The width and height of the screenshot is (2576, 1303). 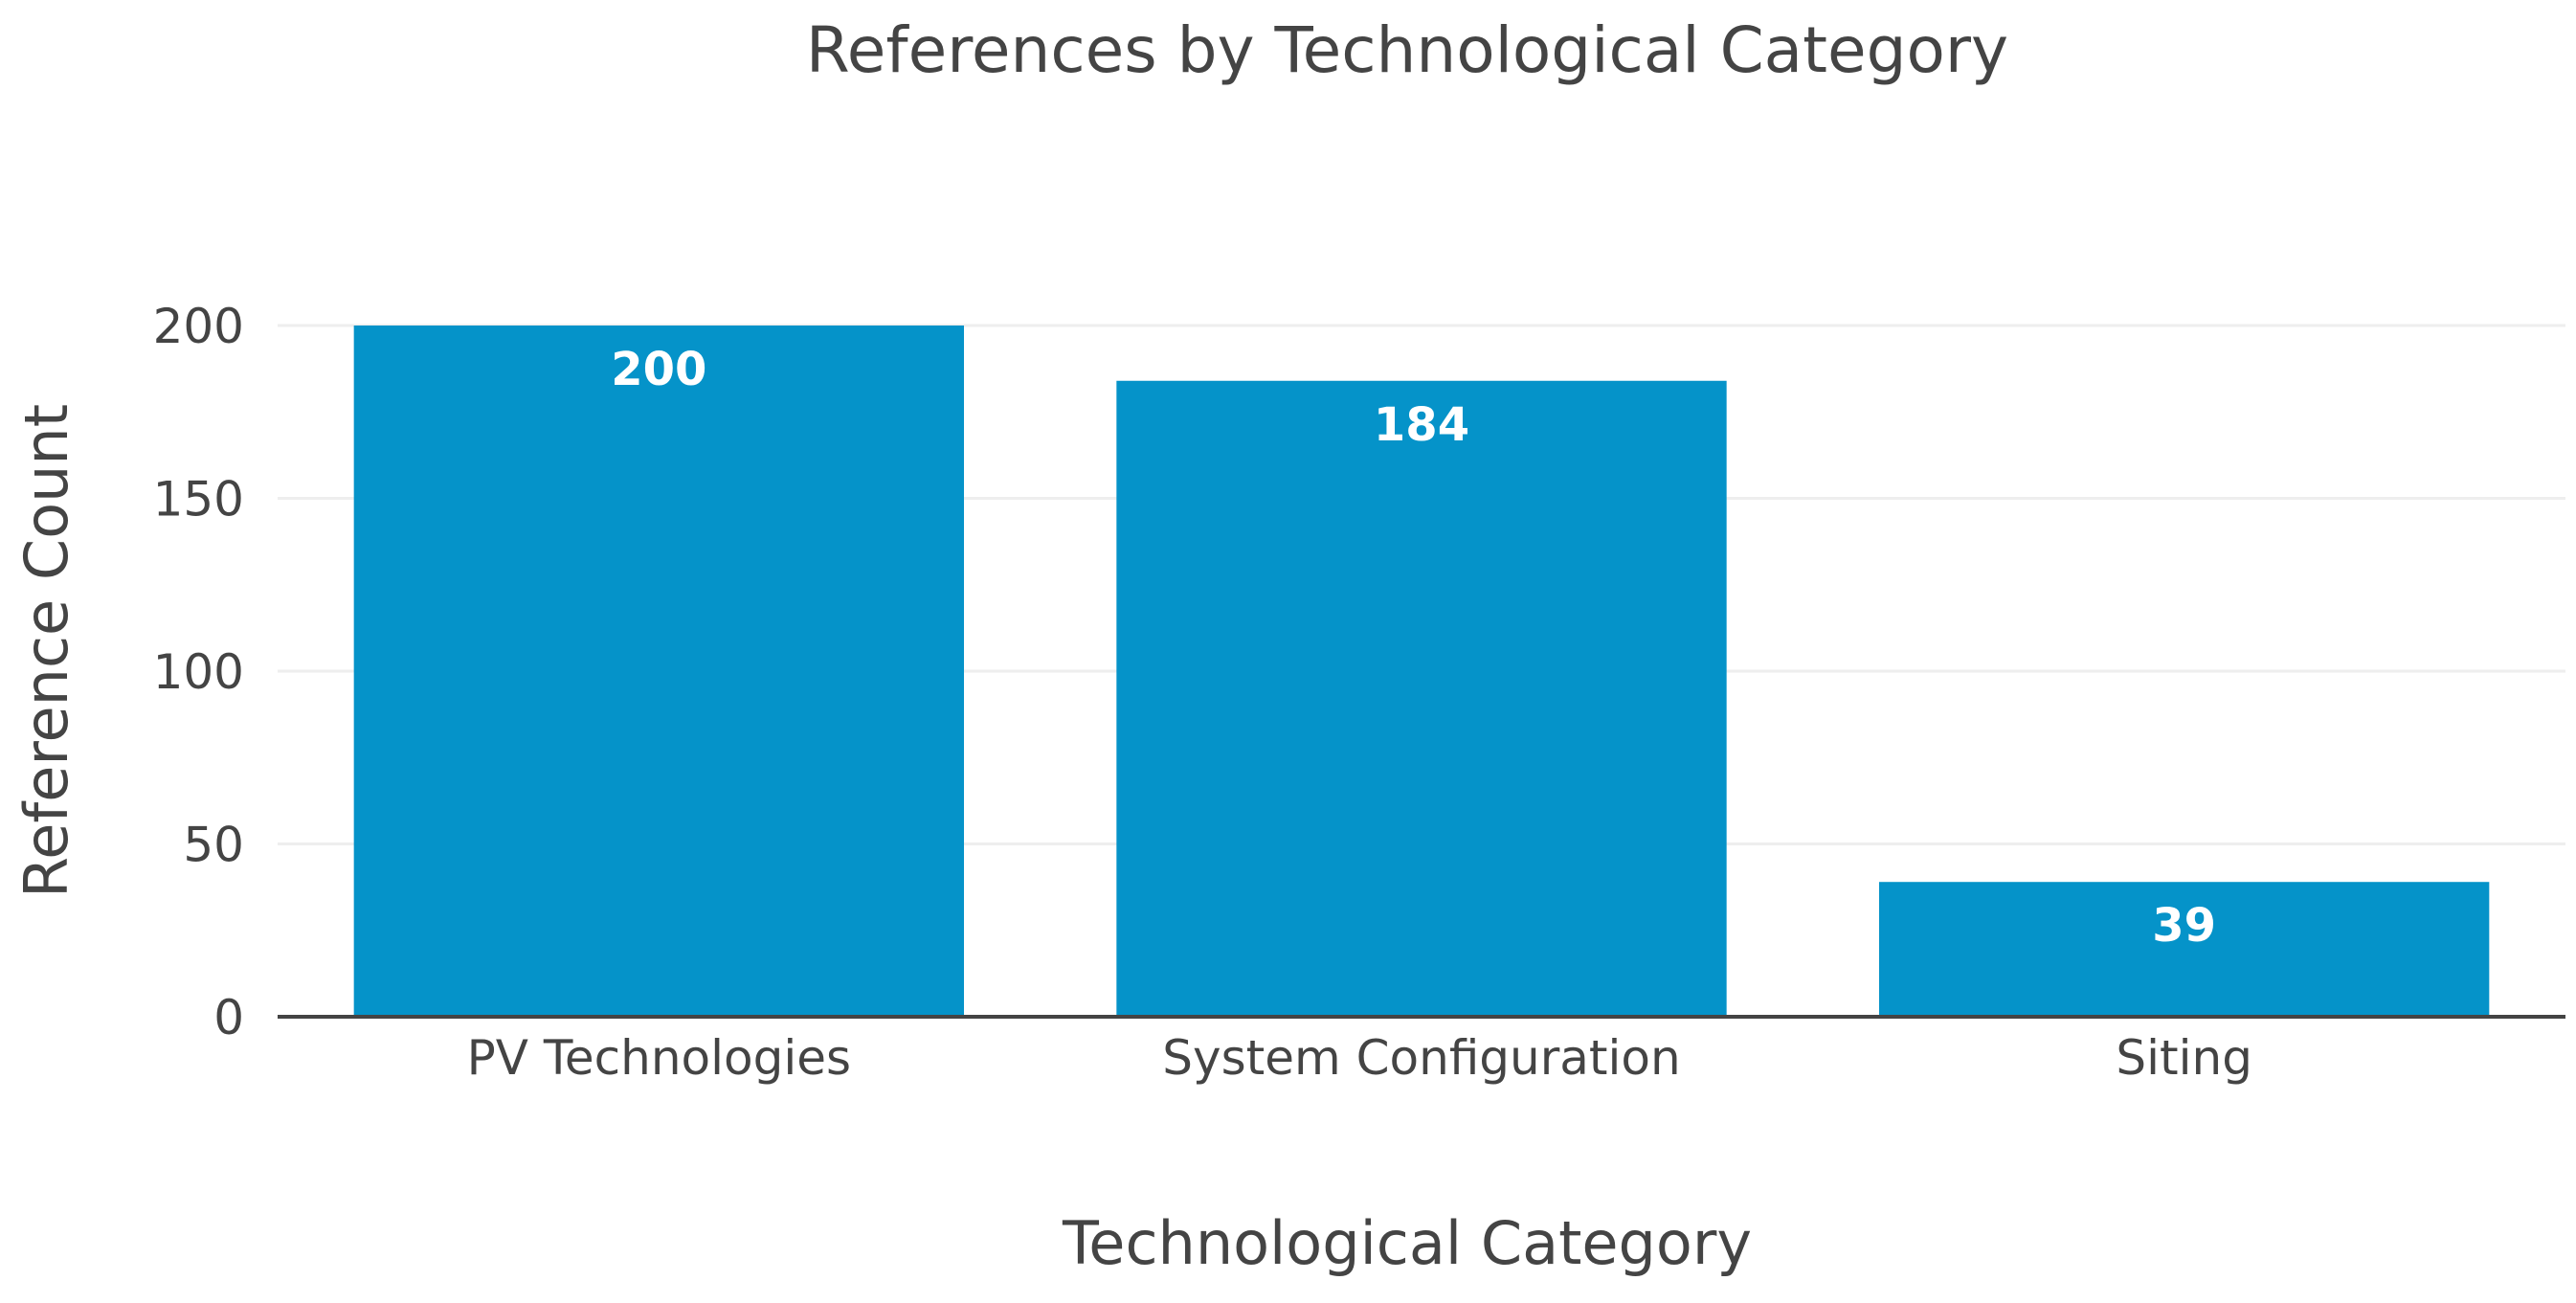 What do you see at coordinates (199, 326) in the screenshot?
I see `y-tick-label: 200` at bounding box center [199, 326].